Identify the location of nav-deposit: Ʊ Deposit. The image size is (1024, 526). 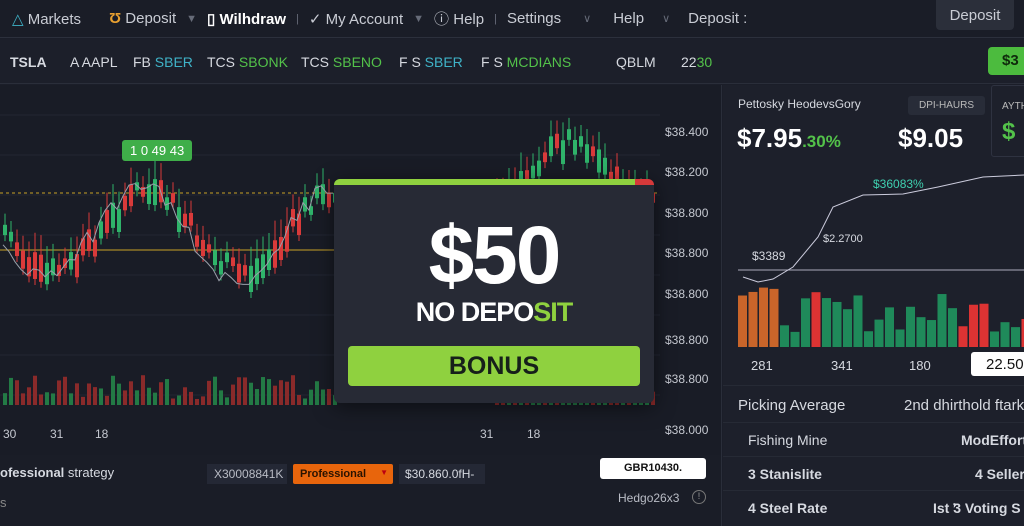
(143, 18).